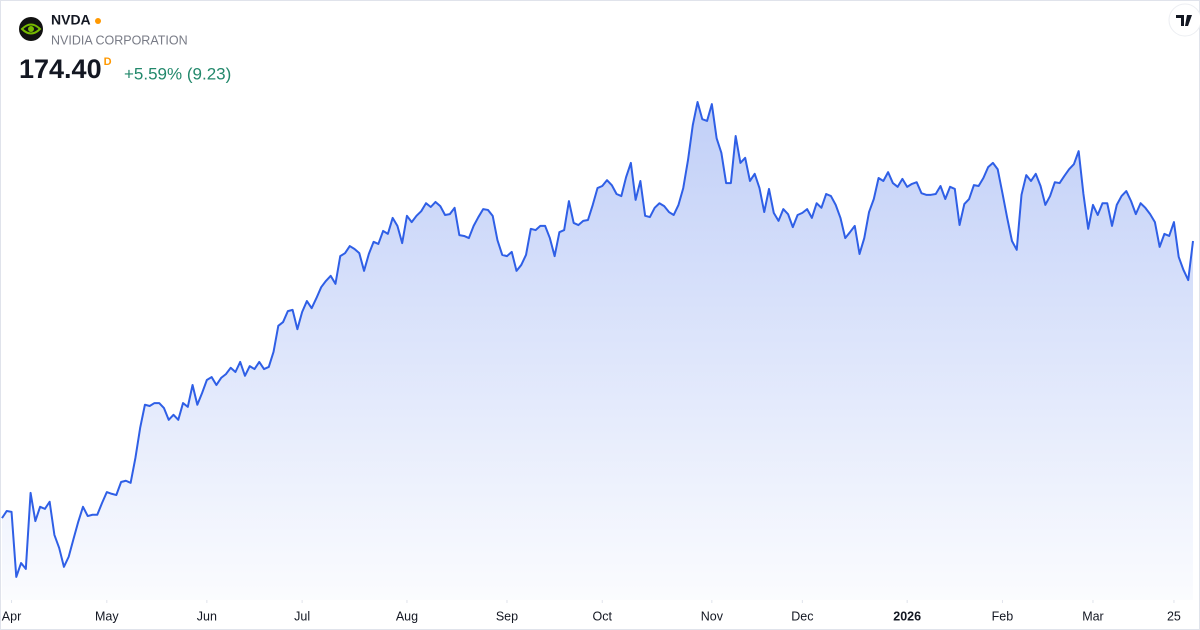 Image resolution: width=1200 pixels, height=630 pixels. Describe the element at coordinates (98, 21) in the screenshot. I see `status-dot` at that location.